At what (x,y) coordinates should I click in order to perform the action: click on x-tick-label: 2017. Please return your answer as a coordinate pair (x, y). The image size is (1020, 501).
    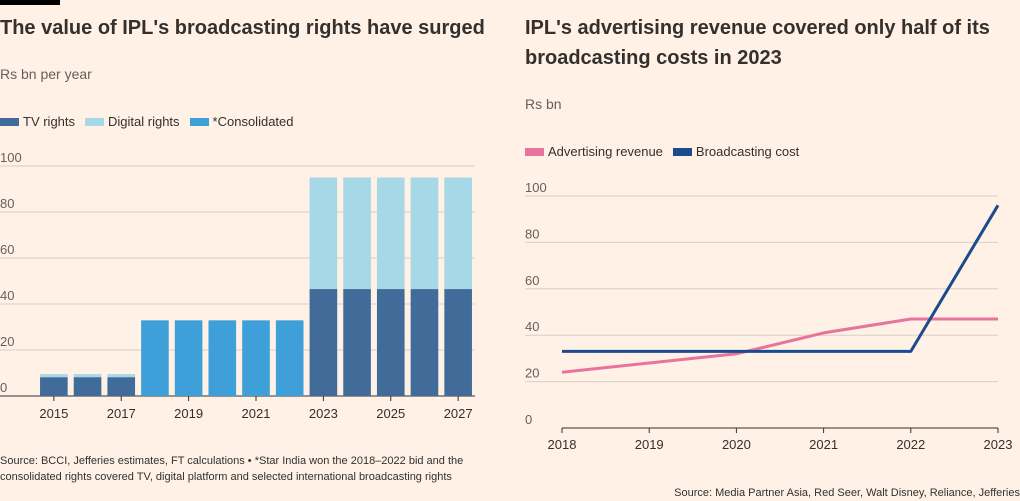
    Looking at the image, I should click on (121, 413).